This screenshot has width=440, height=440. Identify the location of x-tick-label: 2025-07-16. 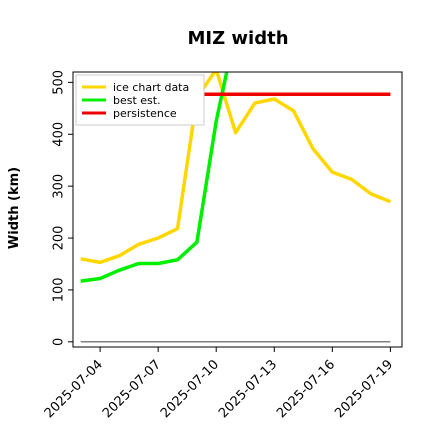
(306, 389).